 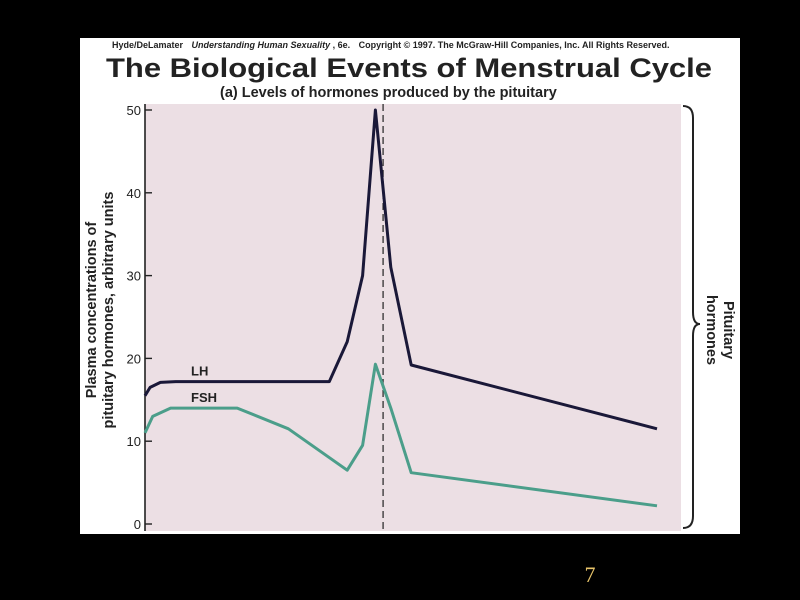 What do you see at coordinates (139, 317) in the screenshot?
I see `y-ticks: 0 10 20 30 40 50` at bounding box center [139, 317].